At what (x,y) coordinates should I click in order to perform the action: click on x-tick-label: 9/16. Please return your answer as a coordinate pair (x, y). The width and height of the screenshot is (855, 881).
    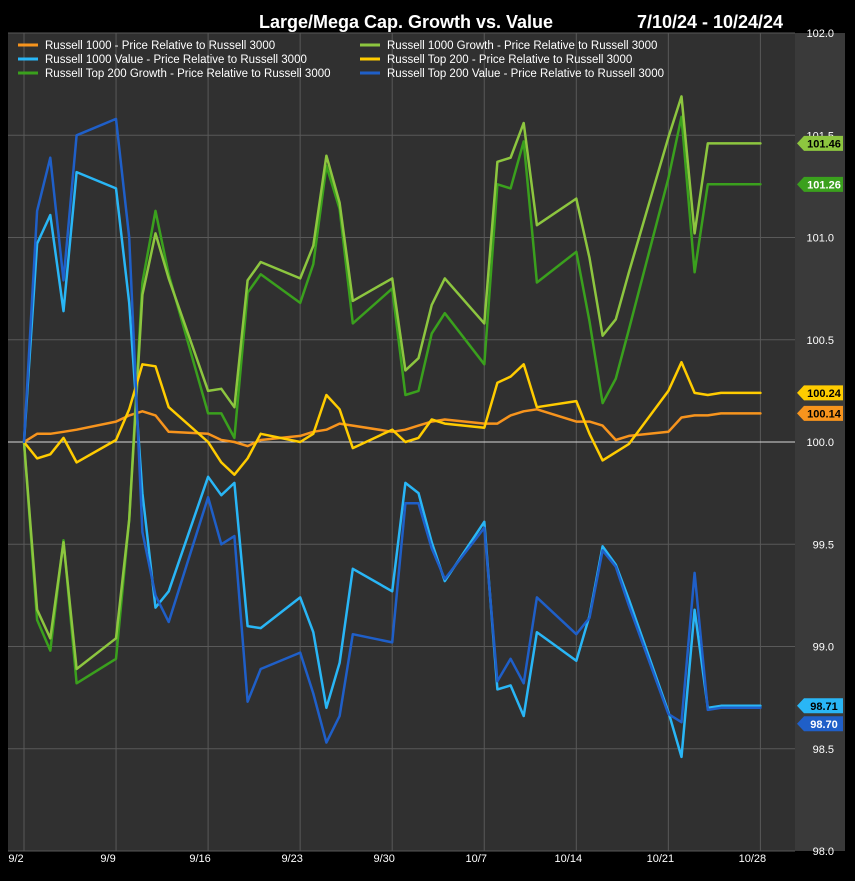
    Looking at the image, I should click on (199, 859).